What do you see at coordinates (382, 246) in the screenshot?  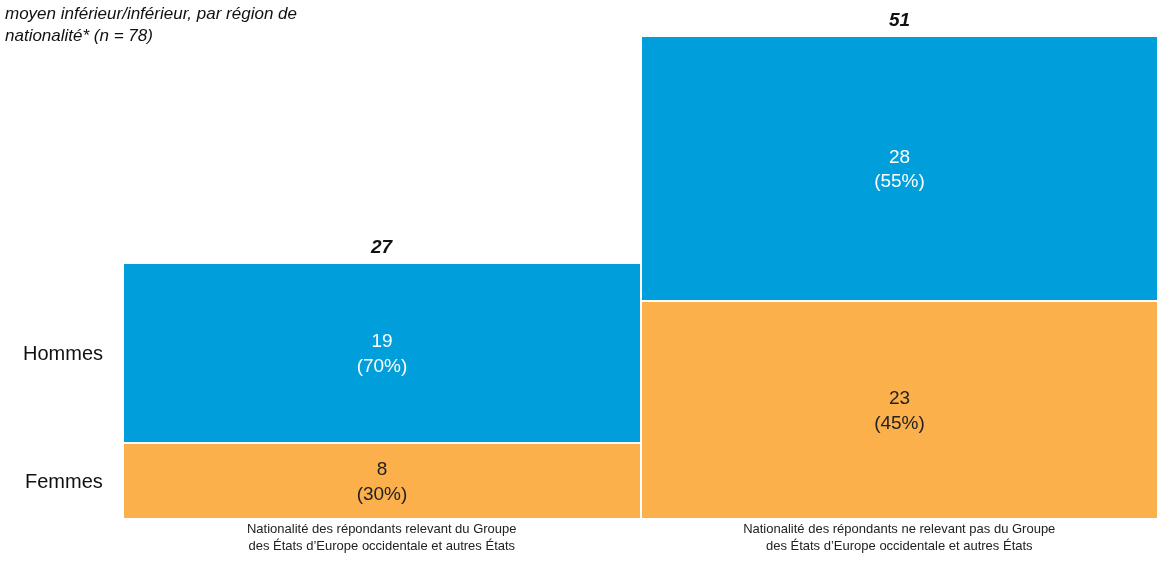 I see `total-label: 27` at bounding box center [382, 246].